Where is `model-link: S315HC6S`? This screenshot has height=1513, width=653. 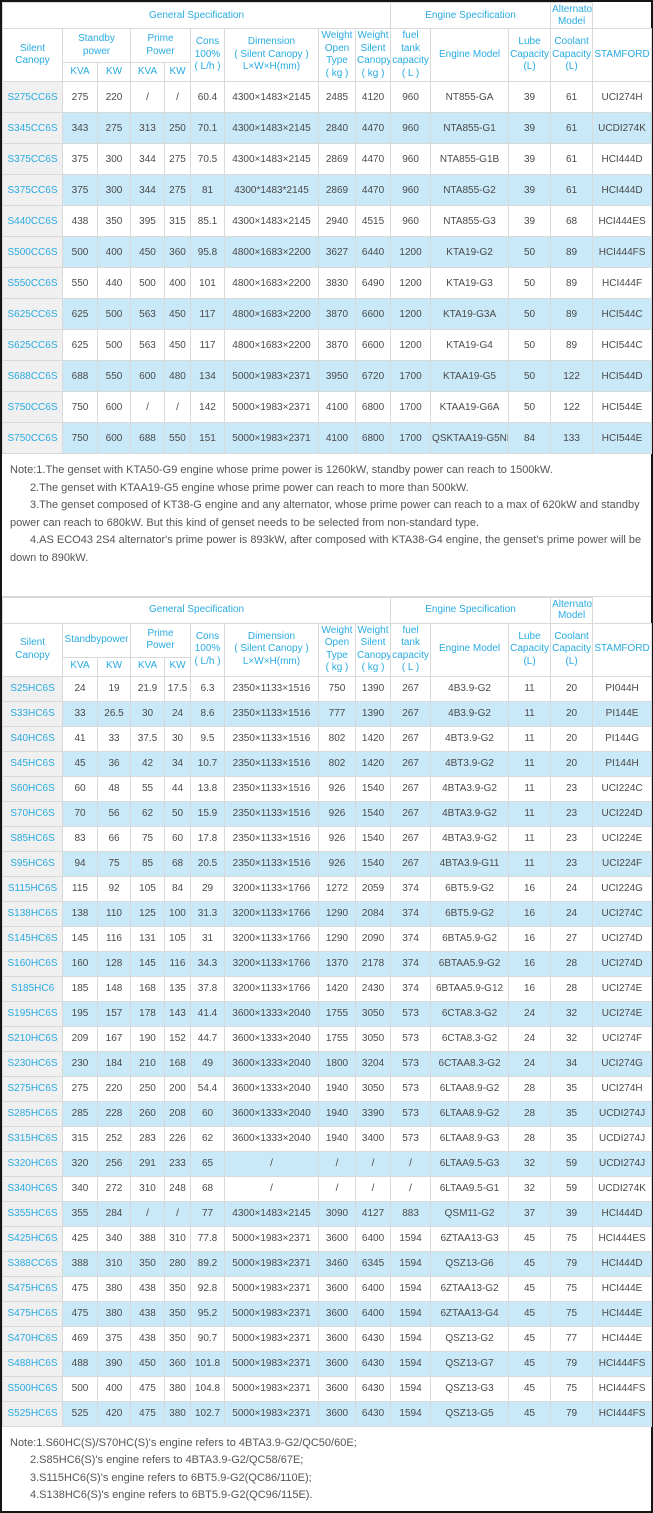 model-link: S315HC6S is located at coordinates (32, 1138).